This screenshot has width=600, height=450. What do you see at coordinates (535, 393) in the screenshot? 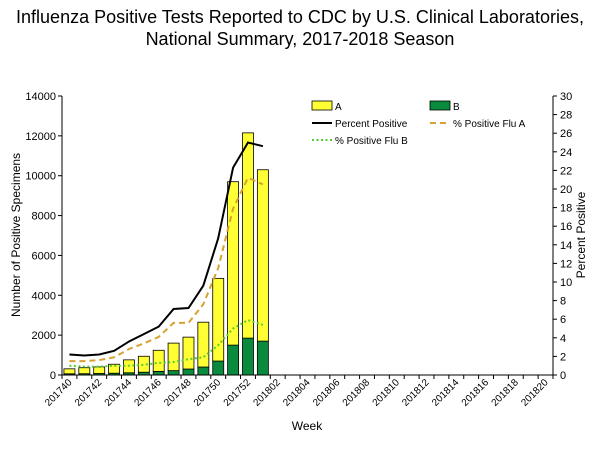
I see `x-tick-label: 201820` at bounding box center [535, 393].